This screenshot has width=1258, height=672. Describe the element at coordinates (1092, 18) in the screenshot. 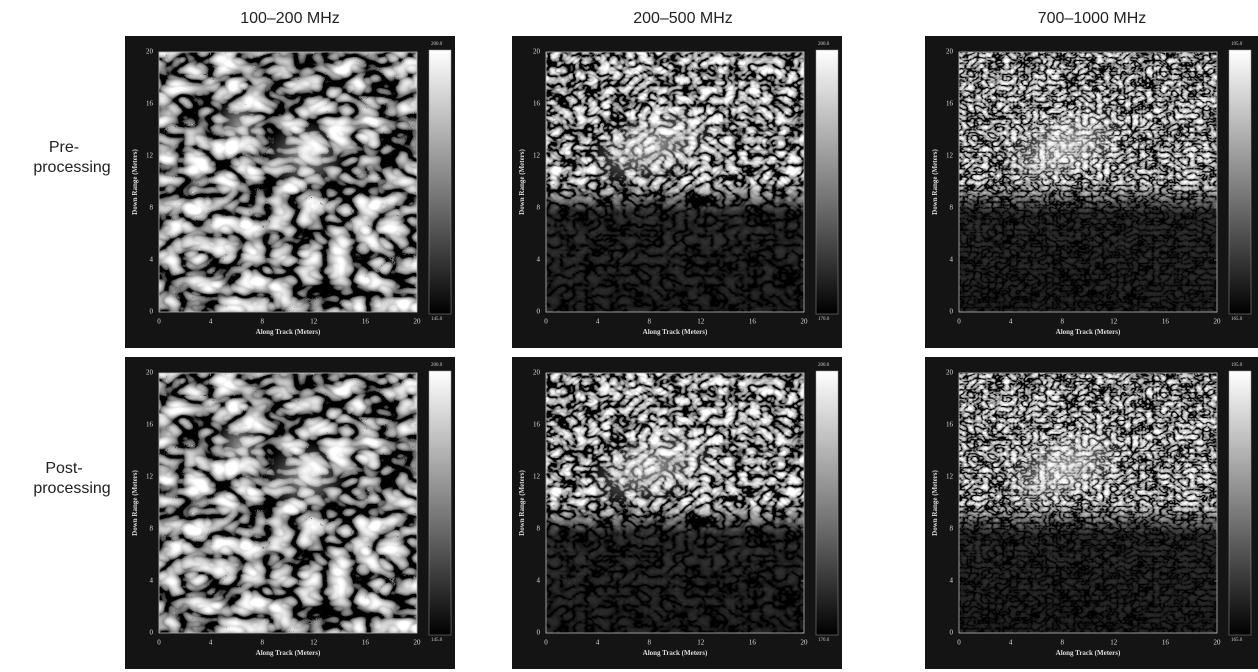

I see `column-title: 700–1000 MHz` at that location.